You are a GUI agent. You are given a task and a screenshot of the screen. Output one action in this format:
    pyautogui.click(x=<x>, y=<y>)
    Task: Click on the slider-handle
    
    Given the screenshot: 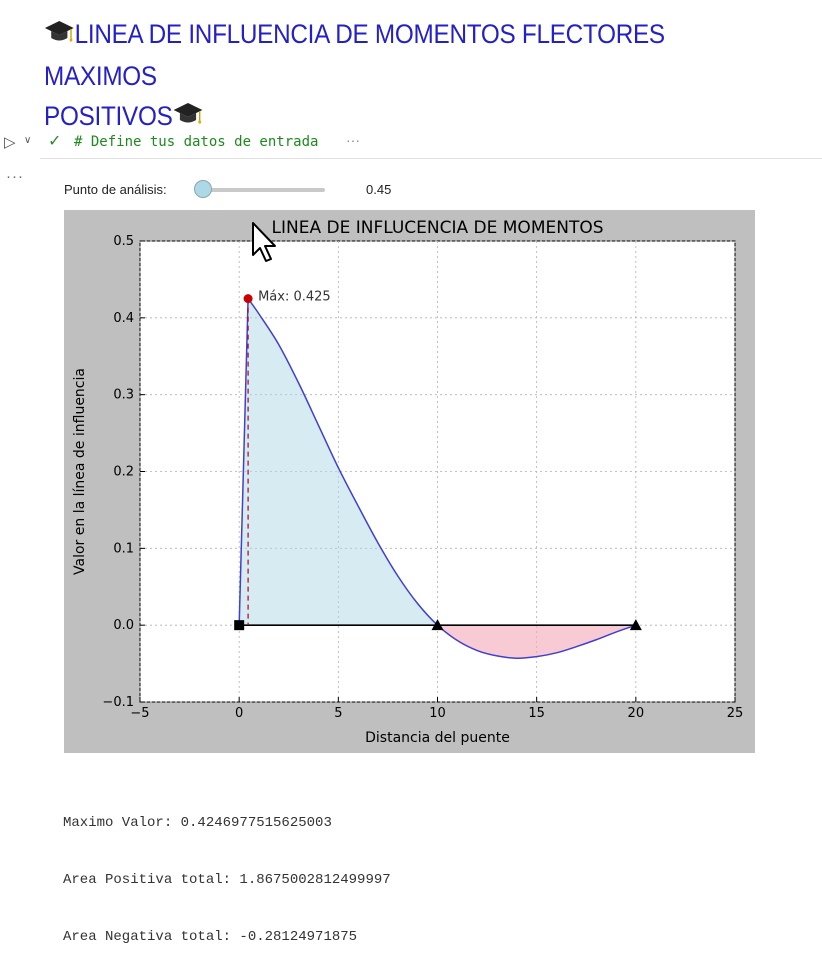 What is the action you would take?
    pyautogui.click(x=203, y=189)
    